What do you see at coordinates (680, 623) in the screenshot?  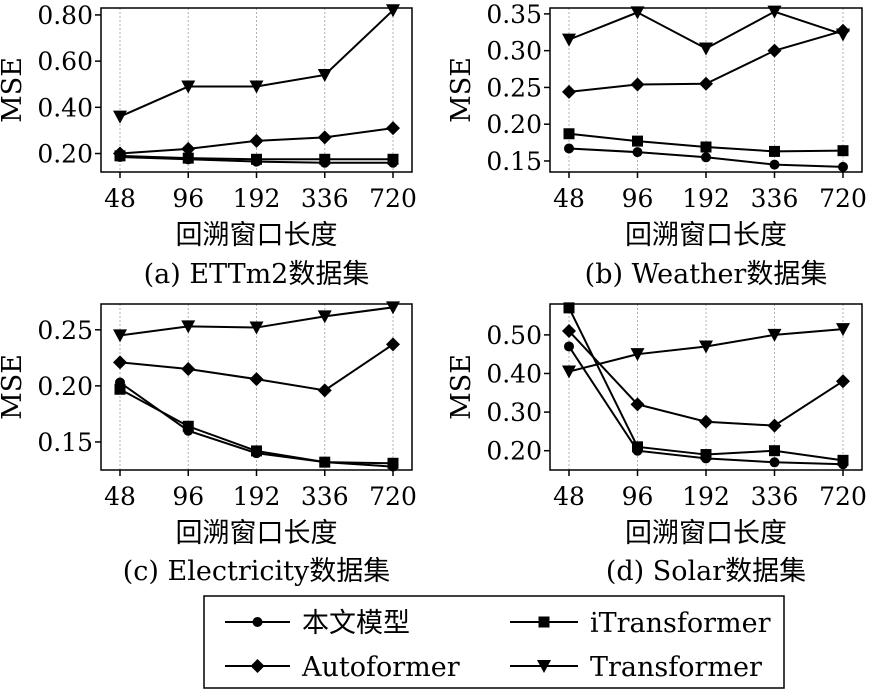 I see `legend-label: iTransformer` at bounding box center [680, 623].